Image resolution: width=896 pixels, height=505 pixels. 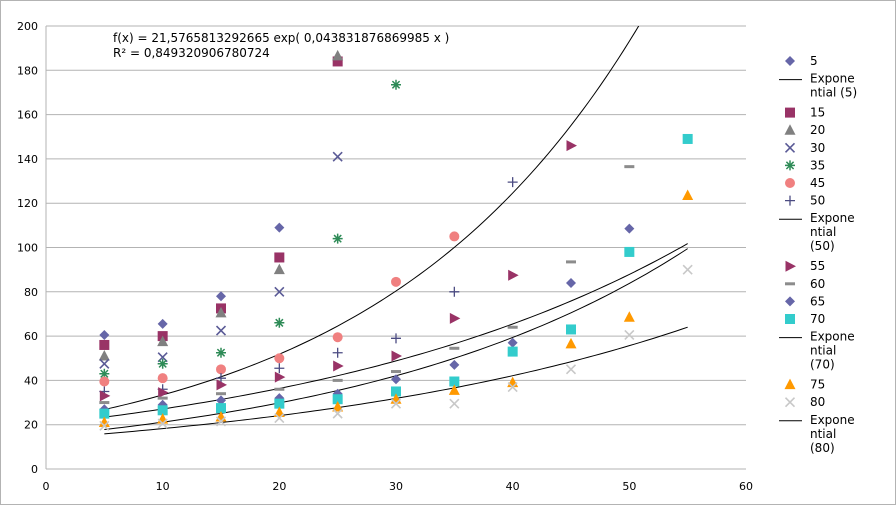 What do you see at coordinates (817, 385) in the screenshot?
I see `legend-label: 75` at bounding box center [817, 385].